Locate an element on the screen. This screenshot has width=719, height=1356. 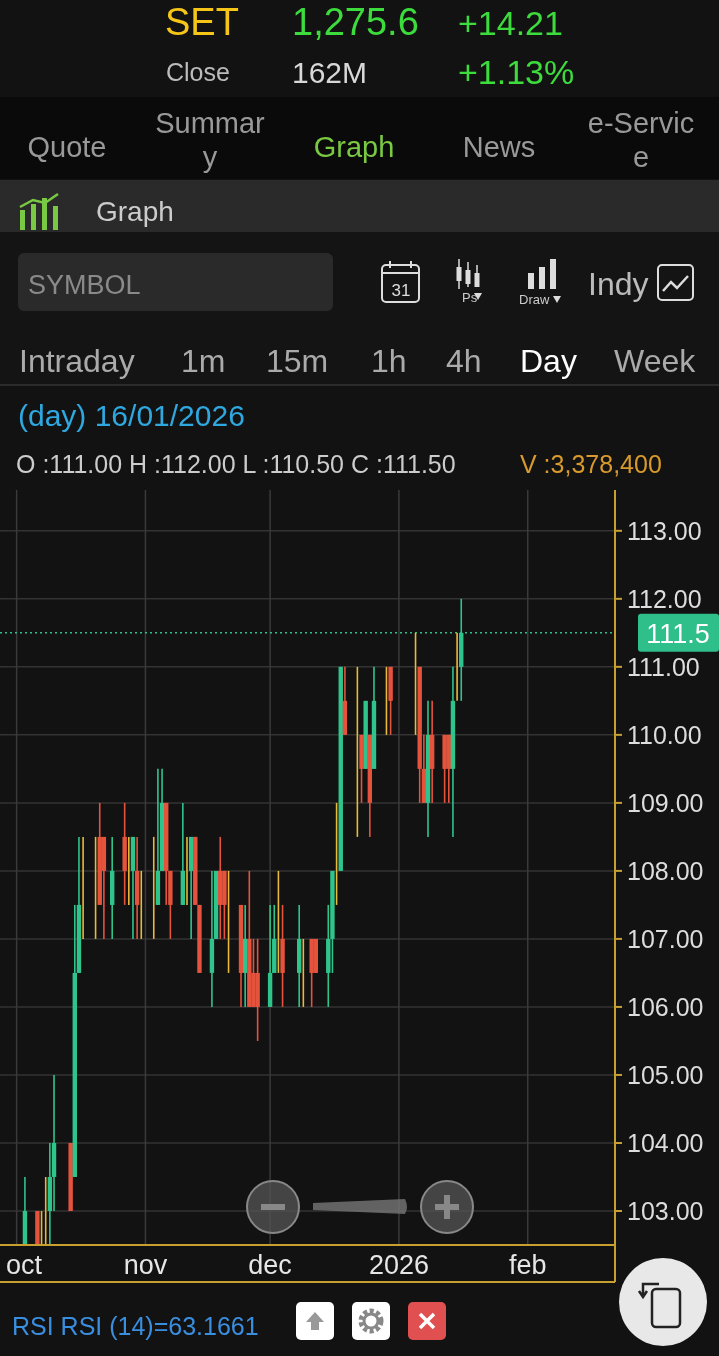
text: +1.13% is located at coordinates (516, 72).